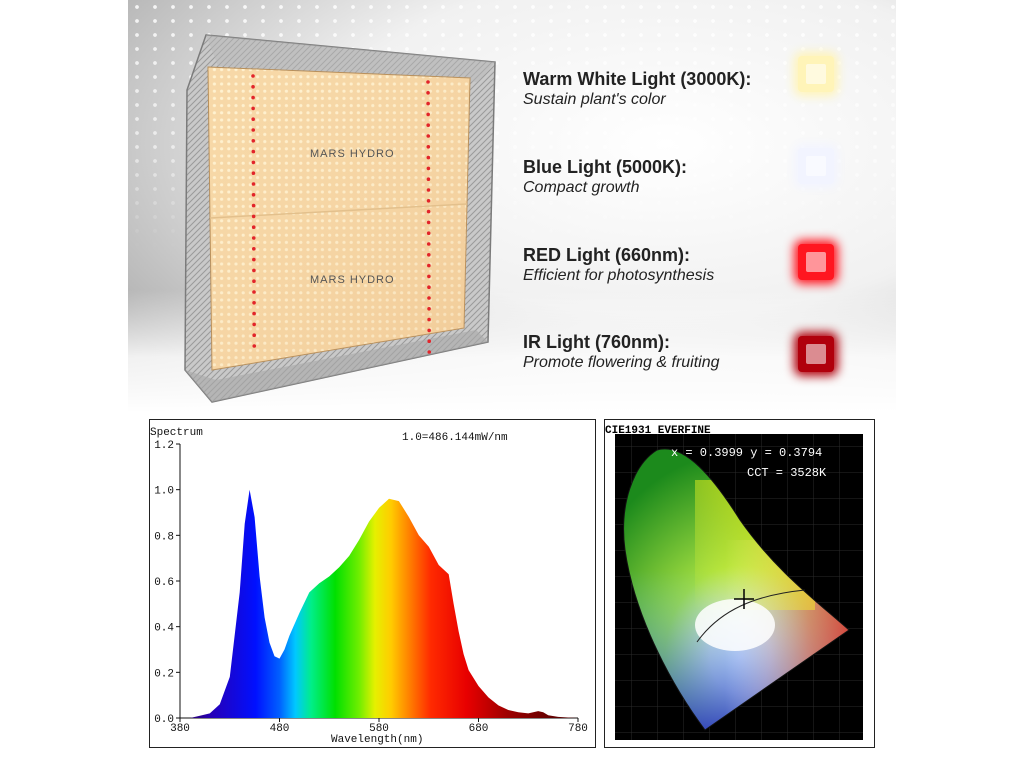 This screenshot has height=768, width=1024. What do you see at coordinates (352, 280) in the screenshot?
I see `lamp-brand-bottom: MARS HYDRO` at bounding box center [352, 280].